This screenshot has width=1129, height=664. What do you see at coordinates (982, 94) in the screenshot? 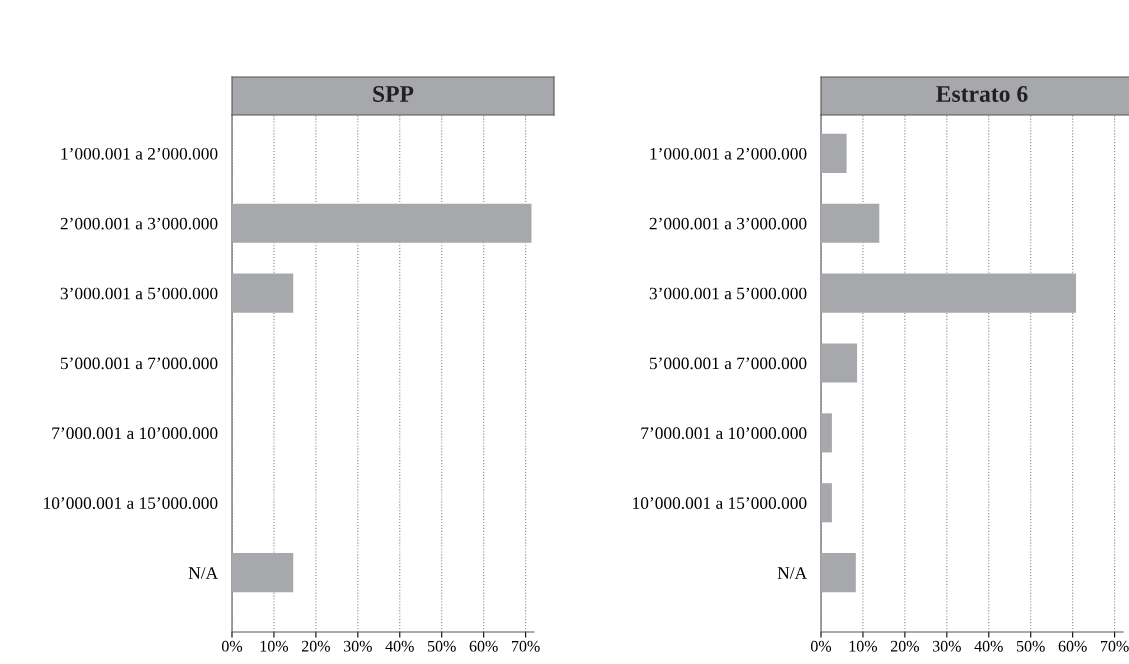
I see `chart-title: Estrato 6` at bounding box center [982, 94].